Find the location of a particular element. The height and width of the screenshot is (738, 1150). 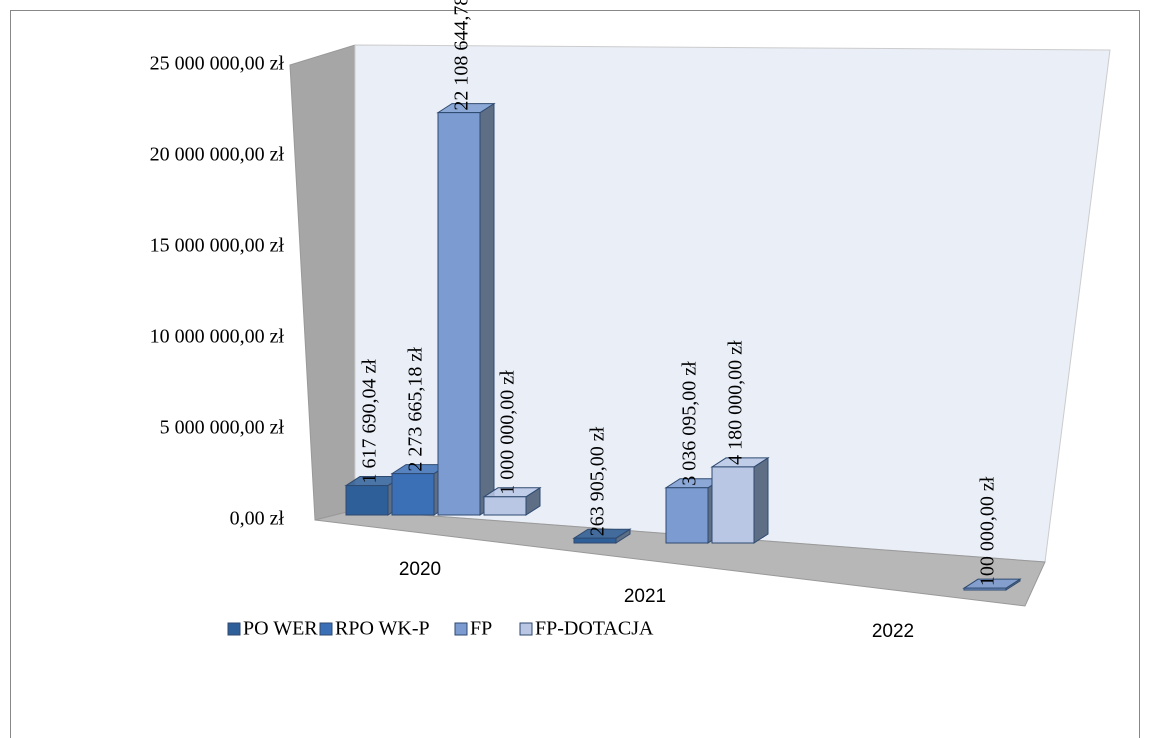

data-label: 100 000,00 zł is located at coordinates (988, 531).